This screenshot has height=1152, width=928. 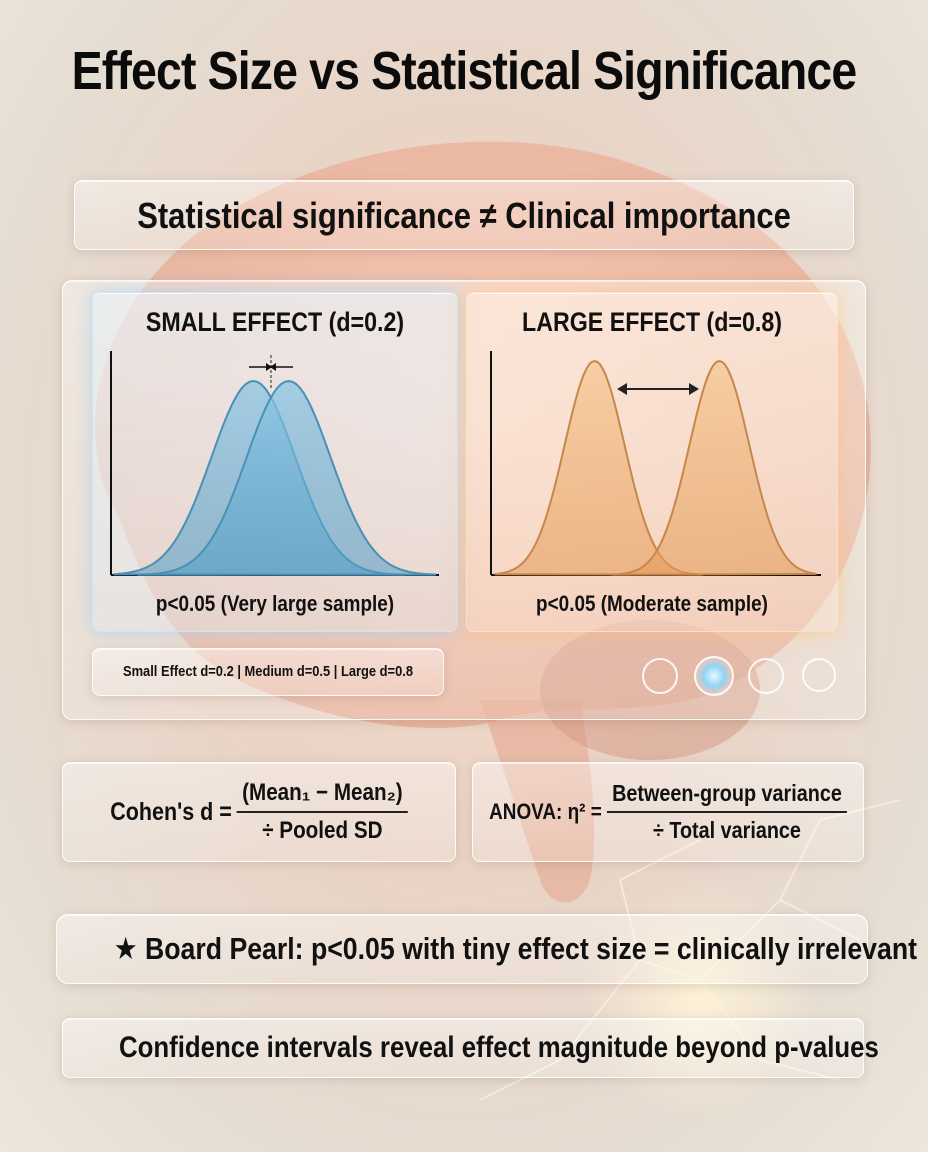 What do you see at coordinates (714, 676) in the screenshot?
I see `glass-bead-2-glowing` at bounding box center [714, 676].